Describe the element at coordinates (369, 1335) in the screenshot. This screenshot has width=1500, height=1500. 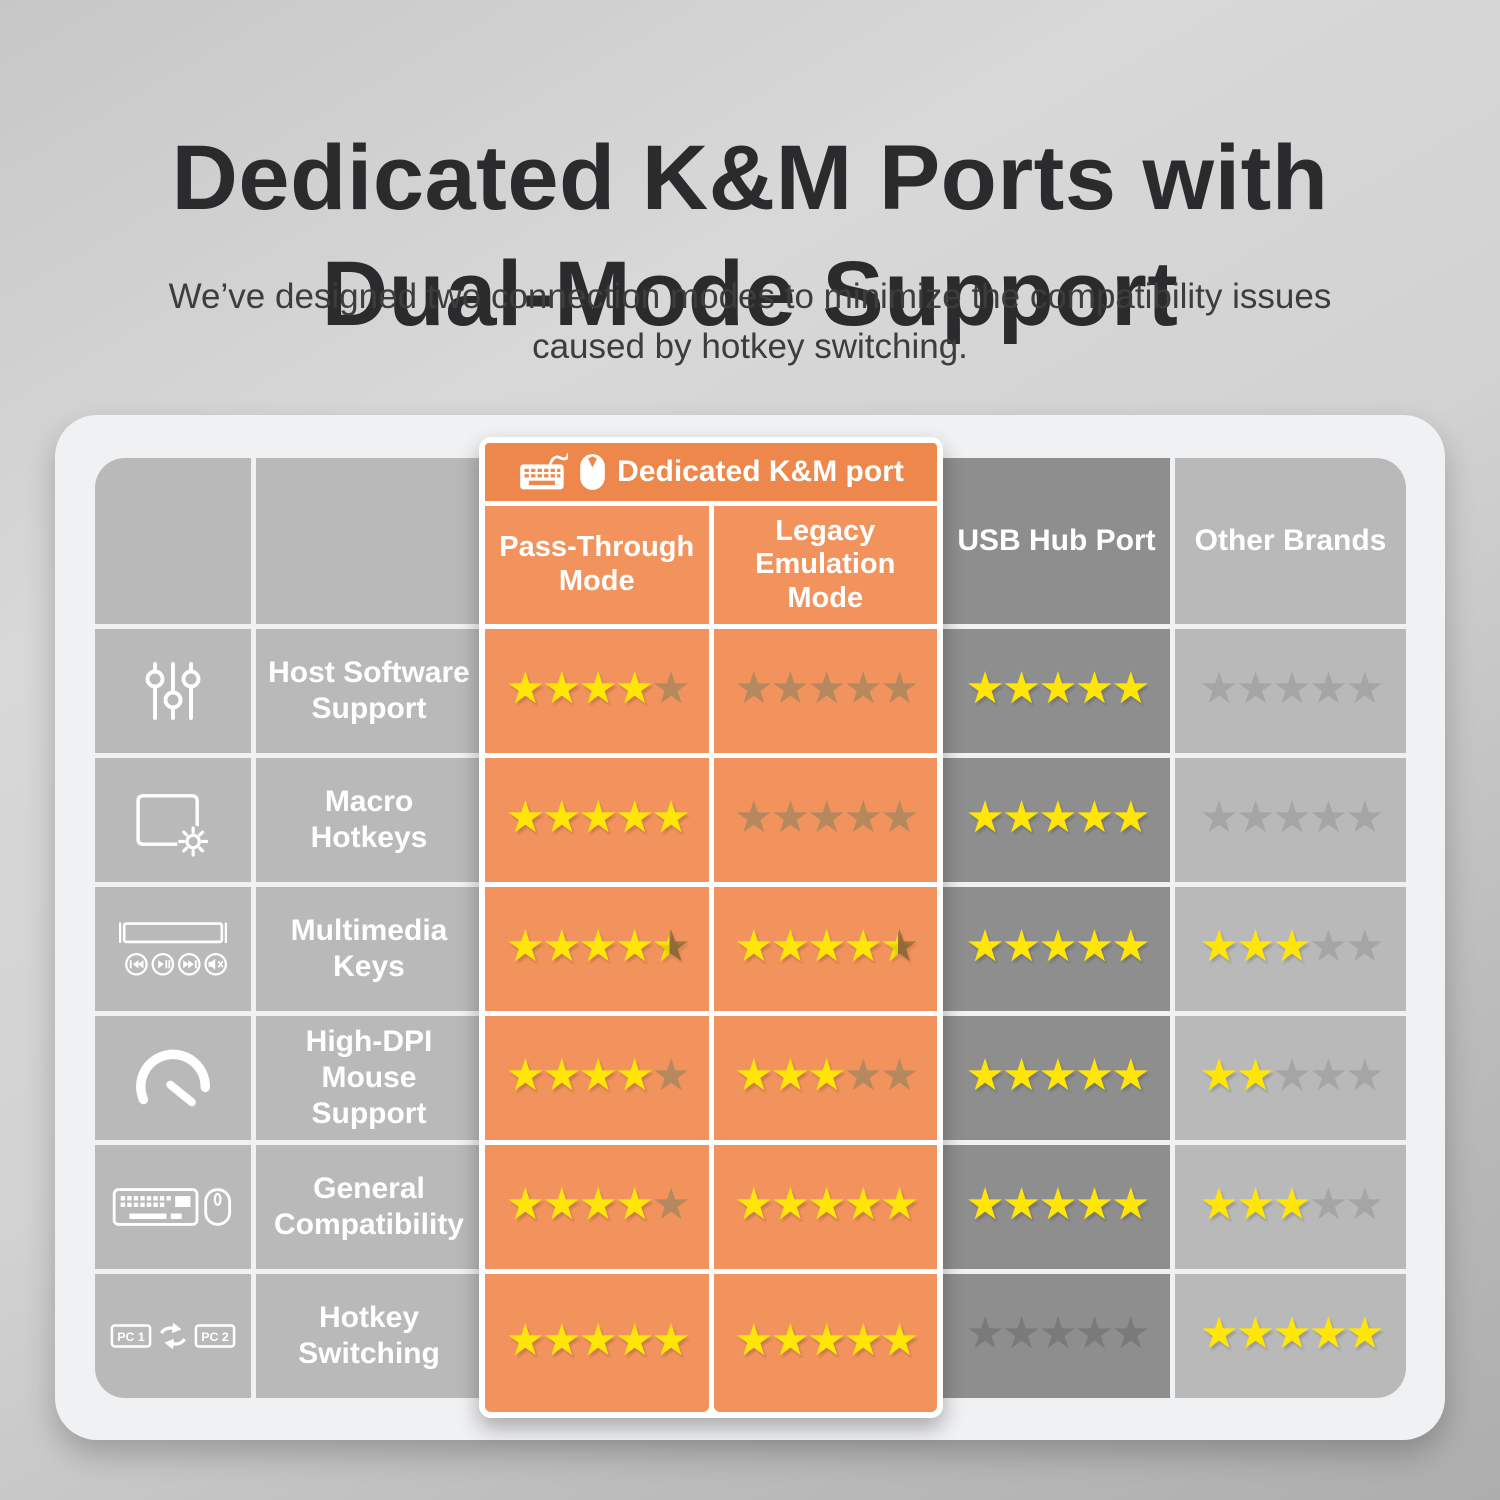
I see `row-label: Hotkey Switching` at that location.